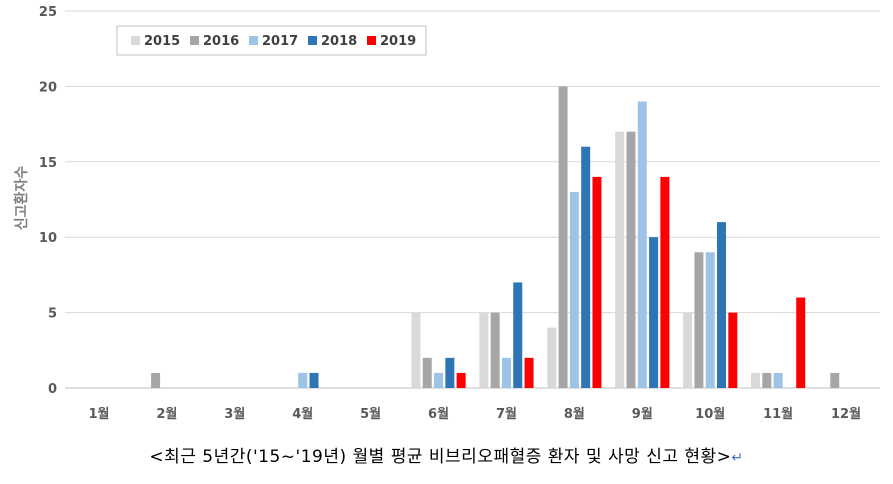 The image size is (893, 484). Describe the element at coordinates (21, 198) in the screenshot. I see `y-axis-label: 신고환자수` at that location.